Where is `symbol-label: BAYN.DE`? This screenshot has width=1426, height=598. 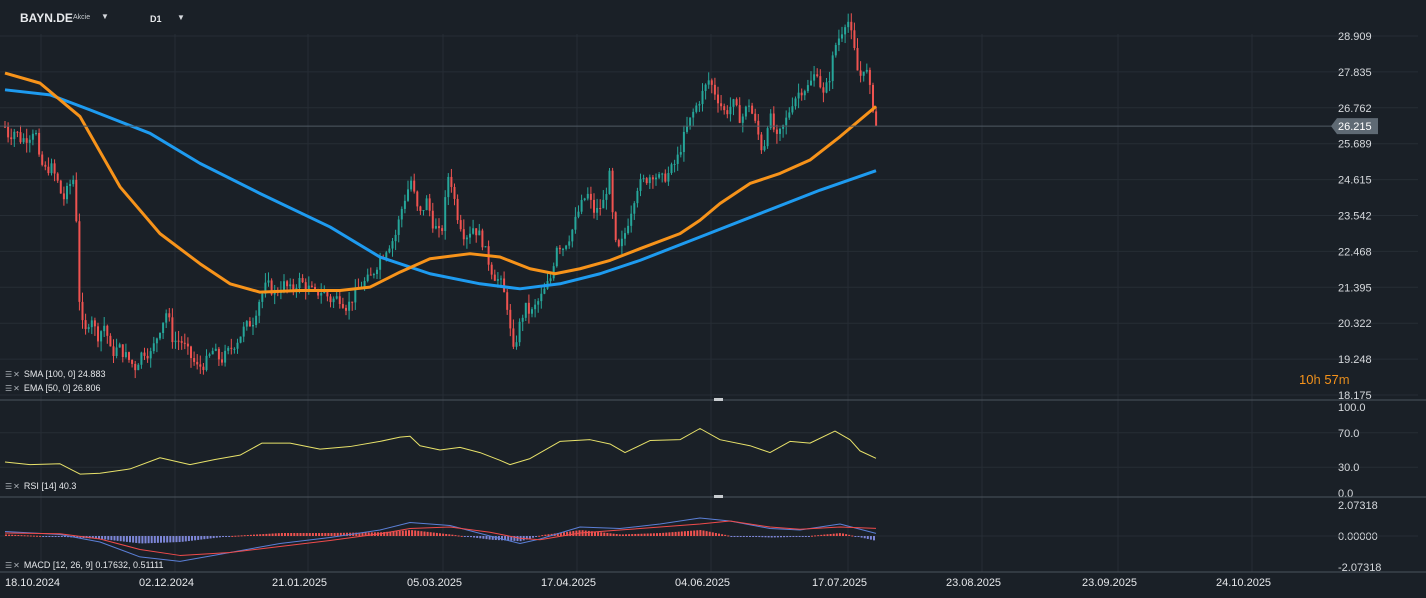 symbol-label: BAYN.DE is located at coordinates (46, 18).